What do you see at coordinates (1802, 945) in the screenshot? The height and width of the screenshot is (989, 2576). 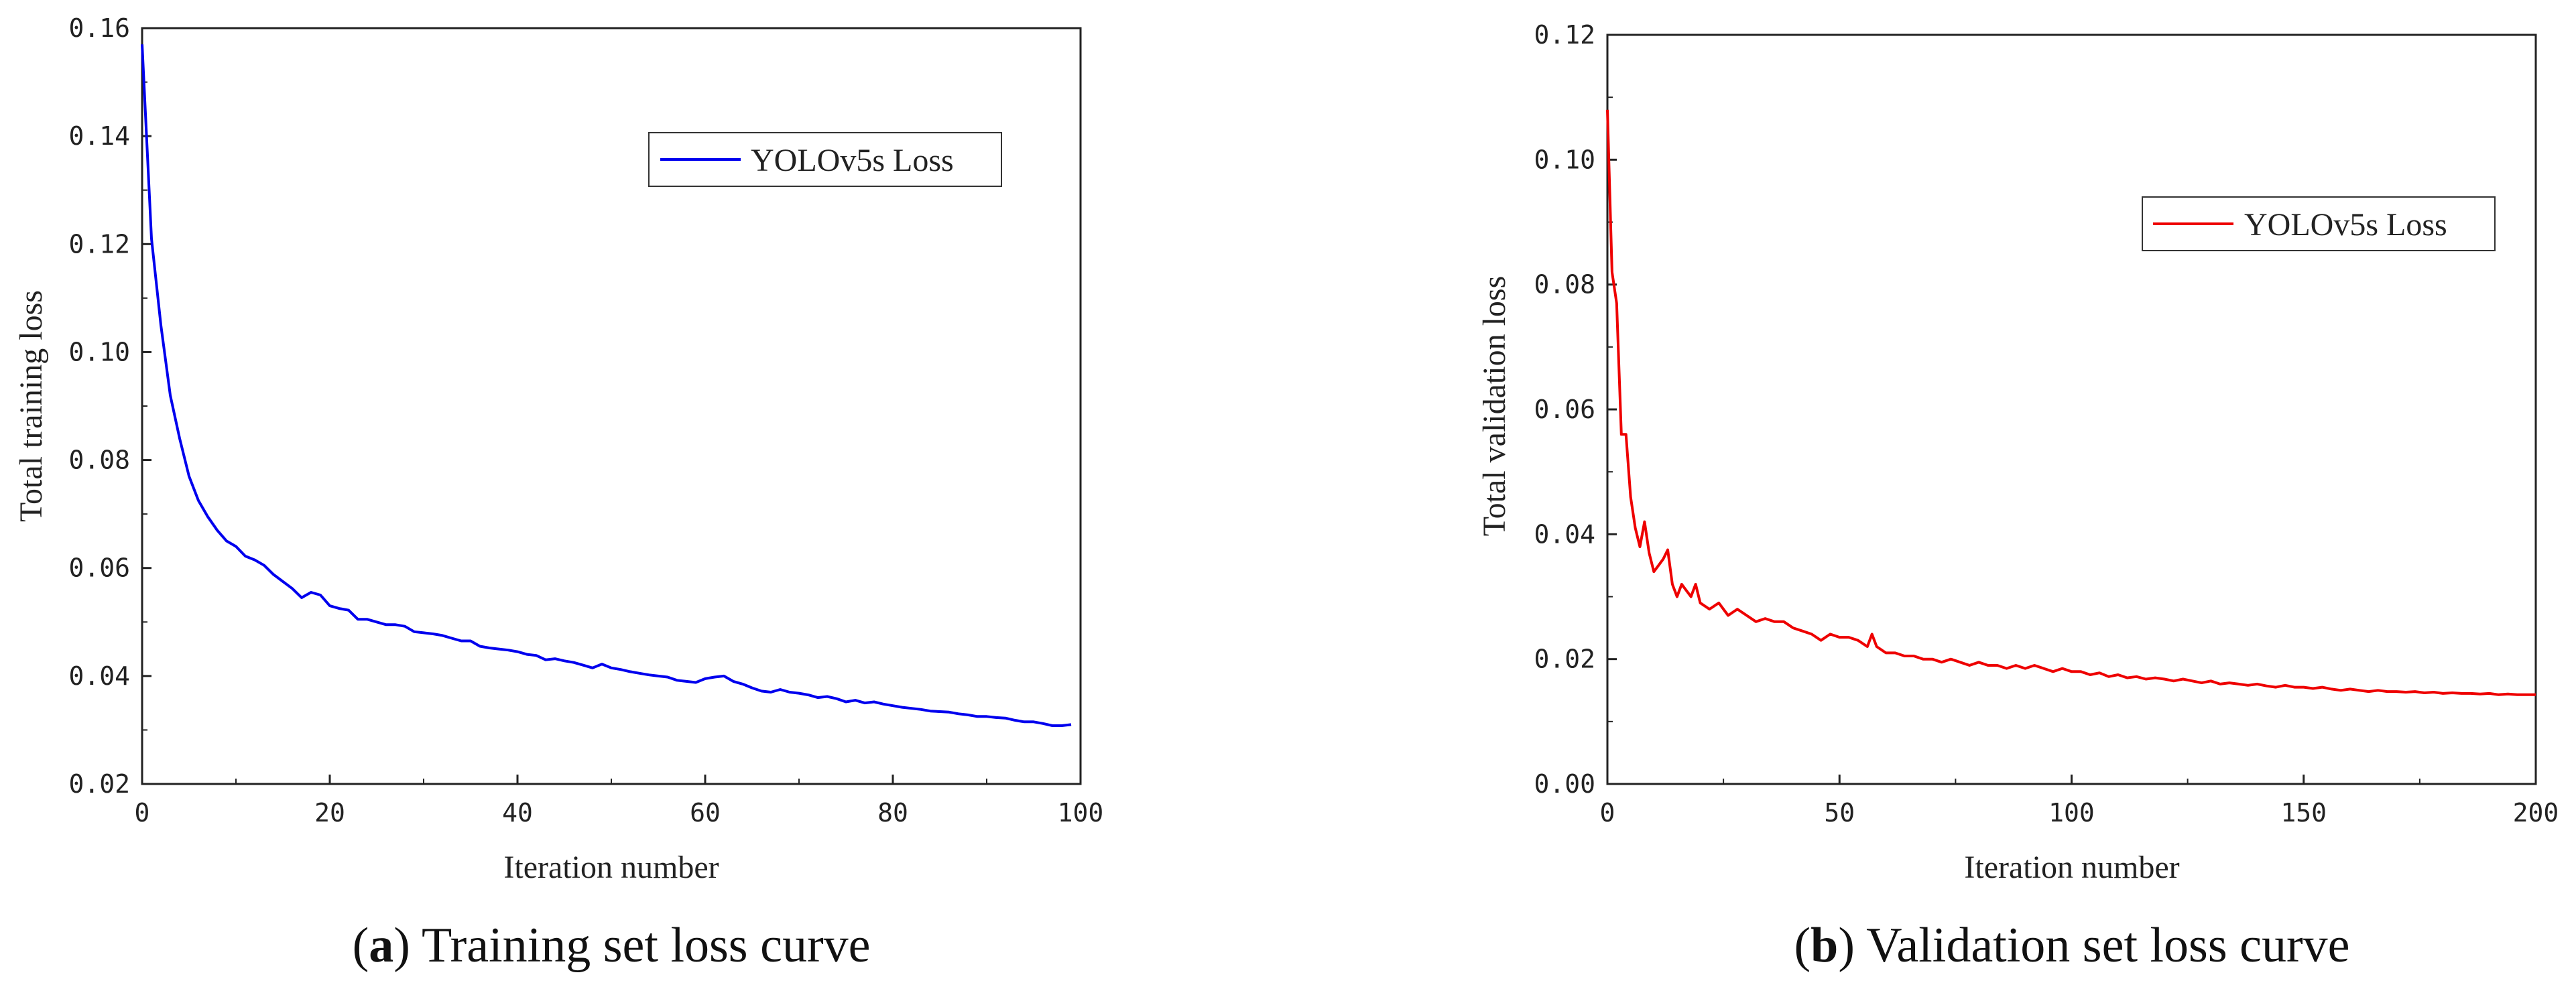 I see `caption-b-open-paren: (` at bounding box center [1802, 945].